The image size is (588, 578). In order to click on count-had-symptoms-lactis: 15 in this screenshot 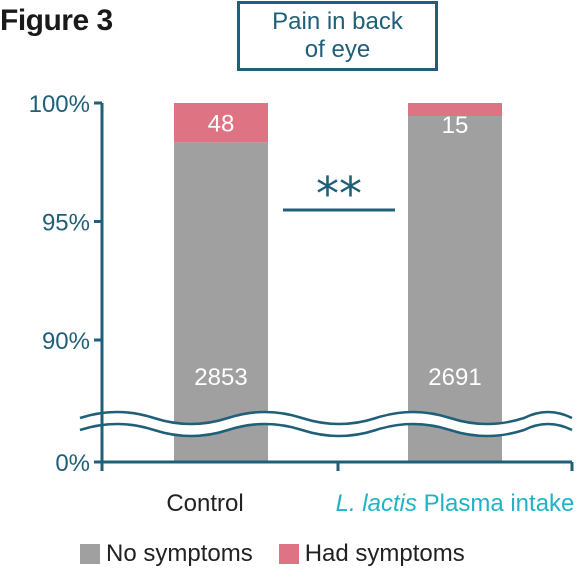, I will do `click(455, 125)`.